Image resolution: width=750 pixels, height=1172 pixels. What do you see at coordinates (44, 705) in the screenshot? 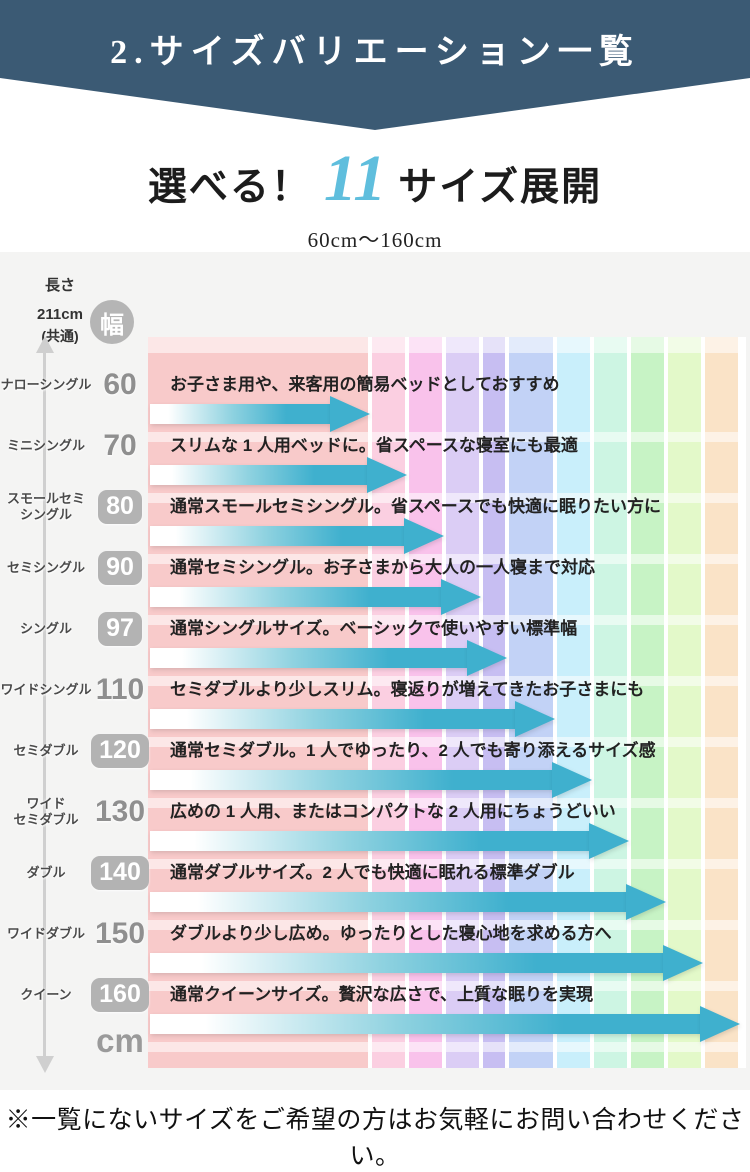
I see `vertical-length-arrow-shaft` at bounding box center [44, 705].